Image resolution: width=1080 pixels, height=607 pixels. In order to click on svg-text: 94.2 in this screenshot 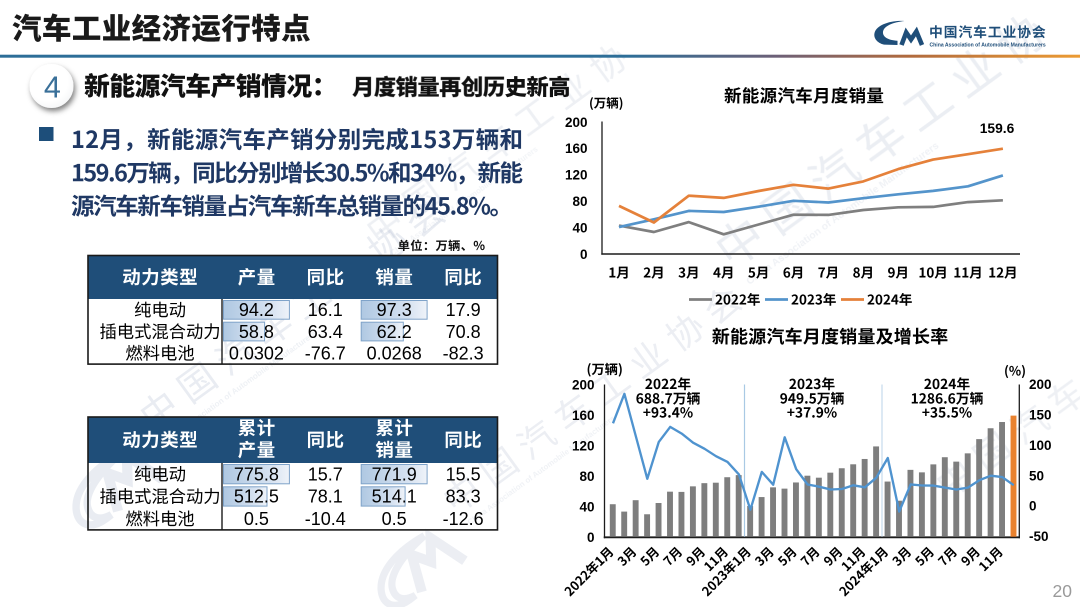, I will do `click(256, 310)`.